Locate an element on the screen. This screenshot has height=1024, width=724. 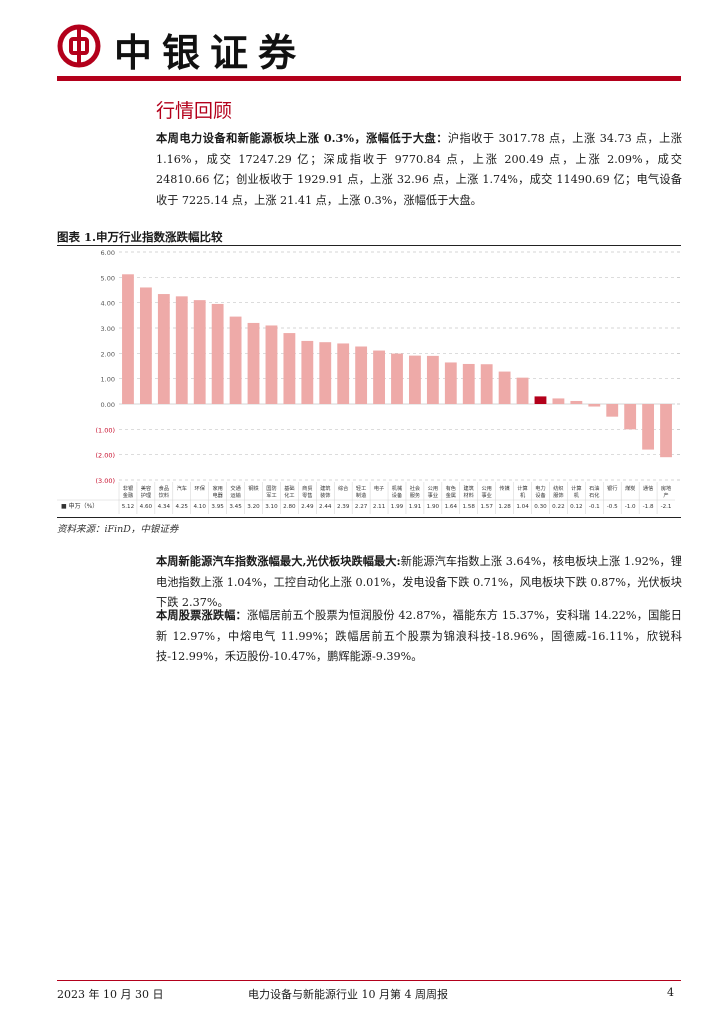
value-label: 3.95 is located at coordinates (217, 507).